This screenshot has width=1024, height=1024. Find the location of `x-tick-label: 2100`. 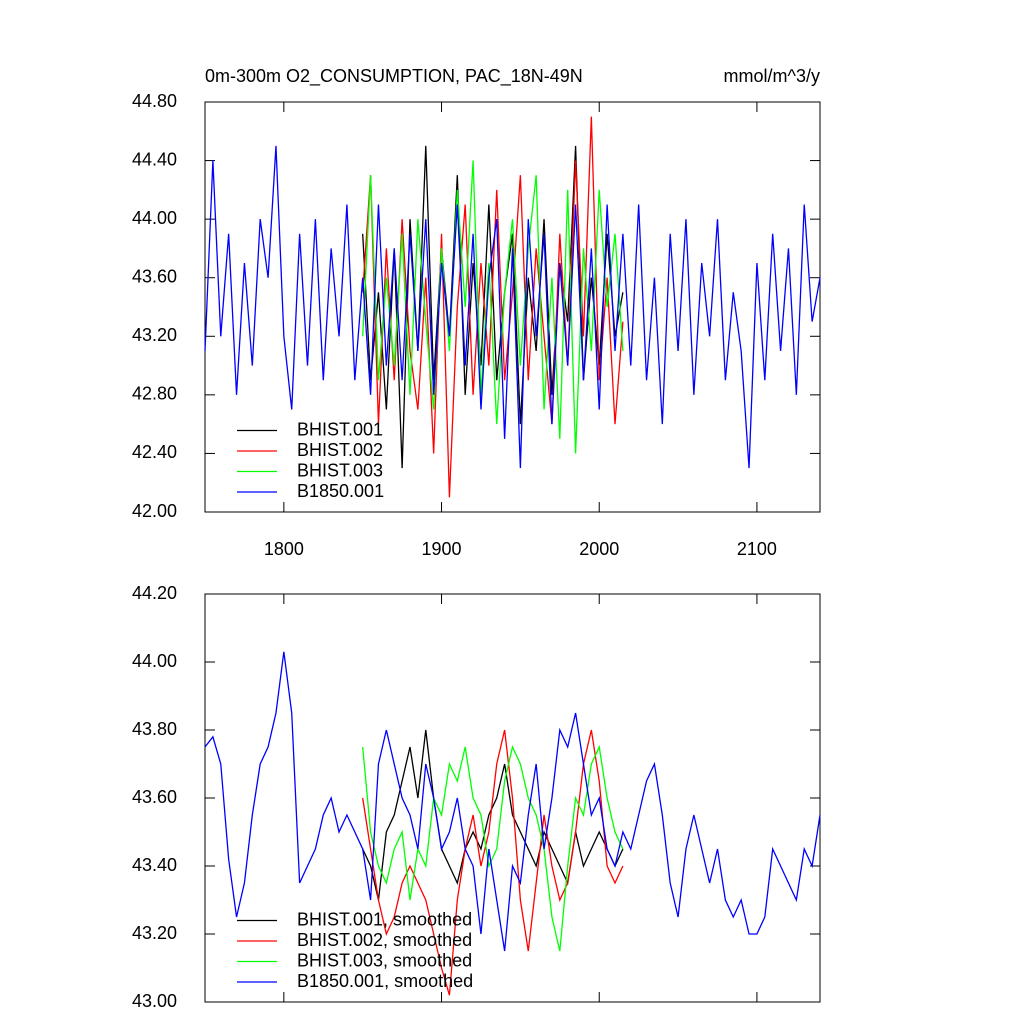

x-tick-label: 2100 is located at coordinates (757, 549).